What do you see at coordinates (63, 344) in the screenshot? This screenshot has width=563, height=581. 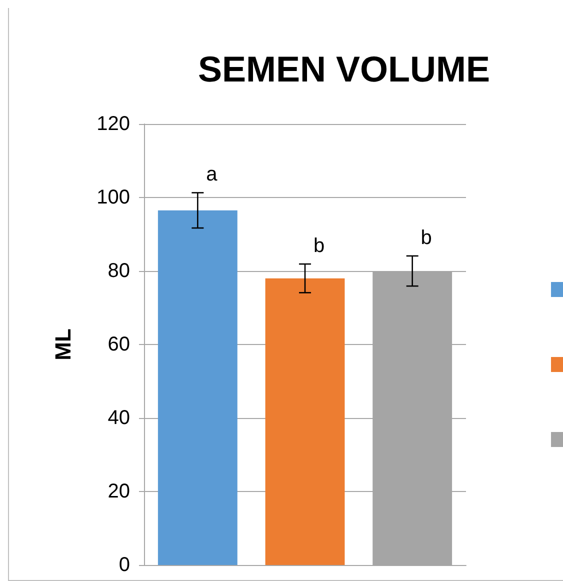 I see `y-axis-title: ML` at bounding box center [63, 344].